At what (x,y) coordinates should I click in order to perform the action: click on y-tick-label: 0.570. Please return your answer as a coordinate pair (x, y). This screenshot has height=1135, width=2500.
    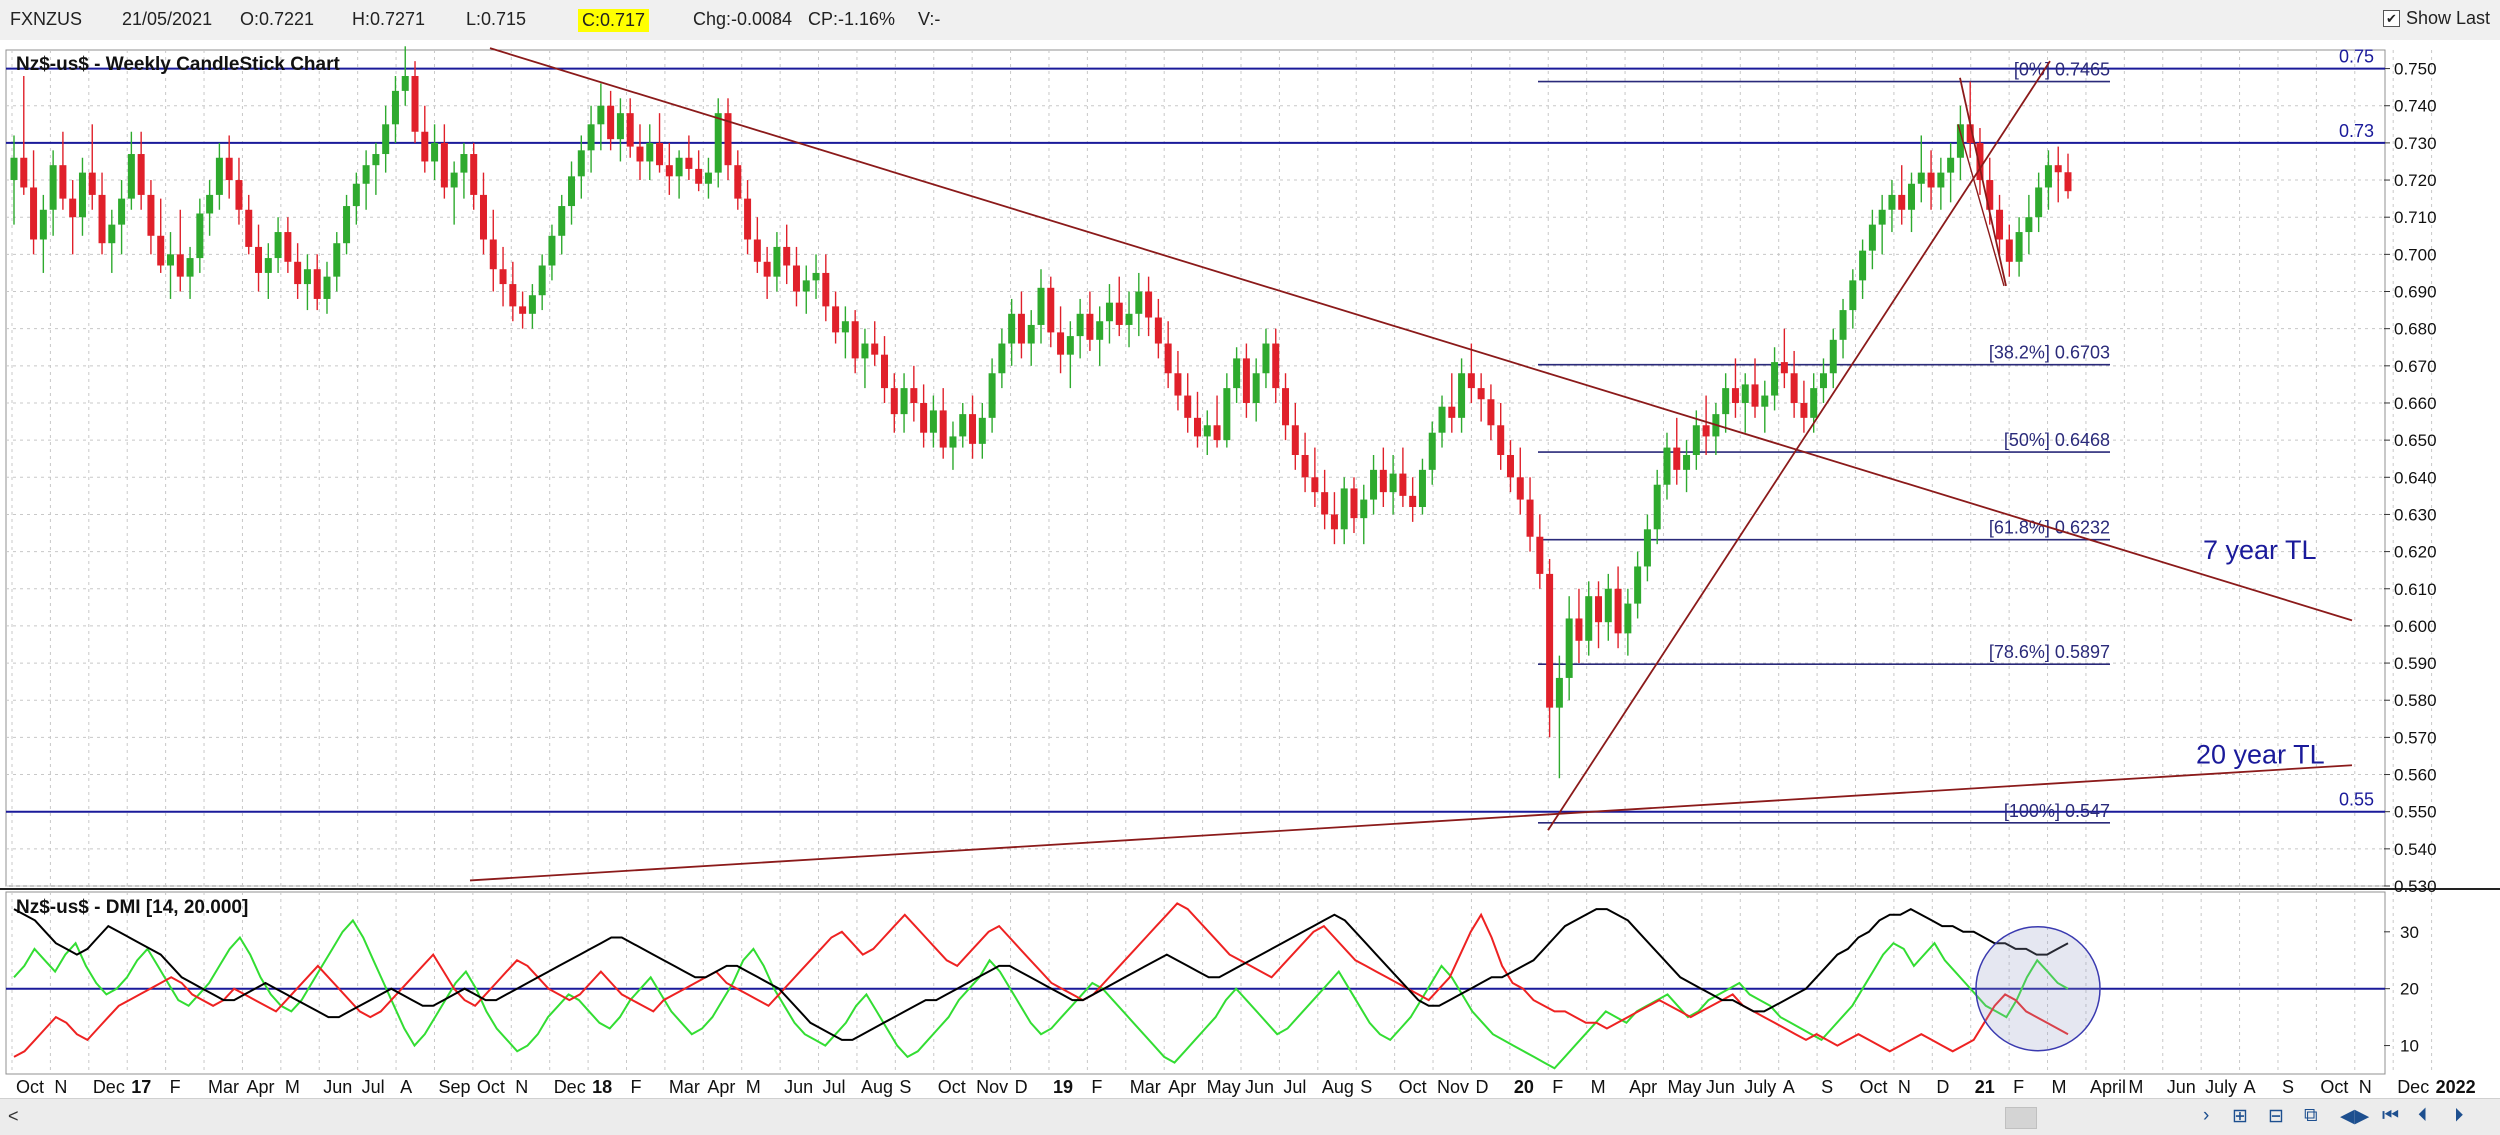
    Looking at the image, I should click on (2415, 737).